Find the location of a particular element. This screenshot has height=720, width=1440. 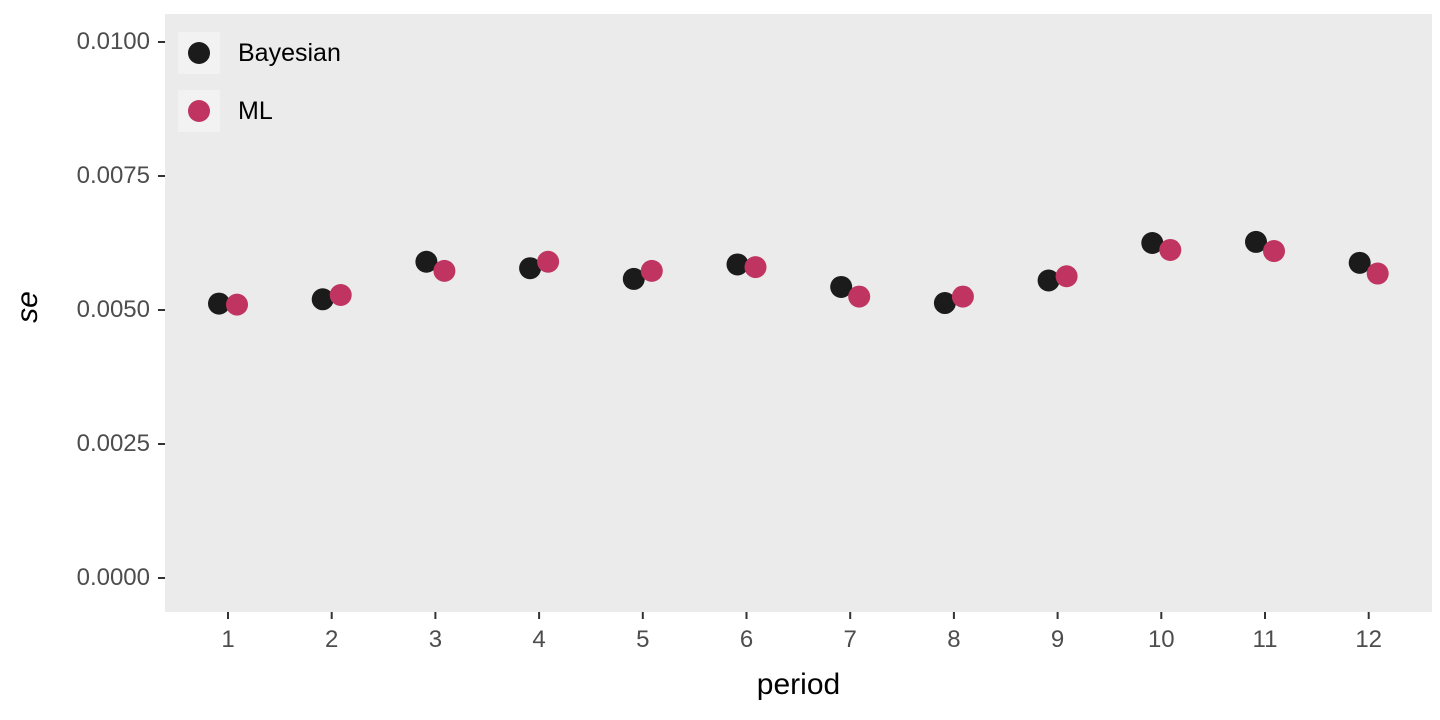

x-tick-label-11: 11 is located at coordinates (1265, 639).